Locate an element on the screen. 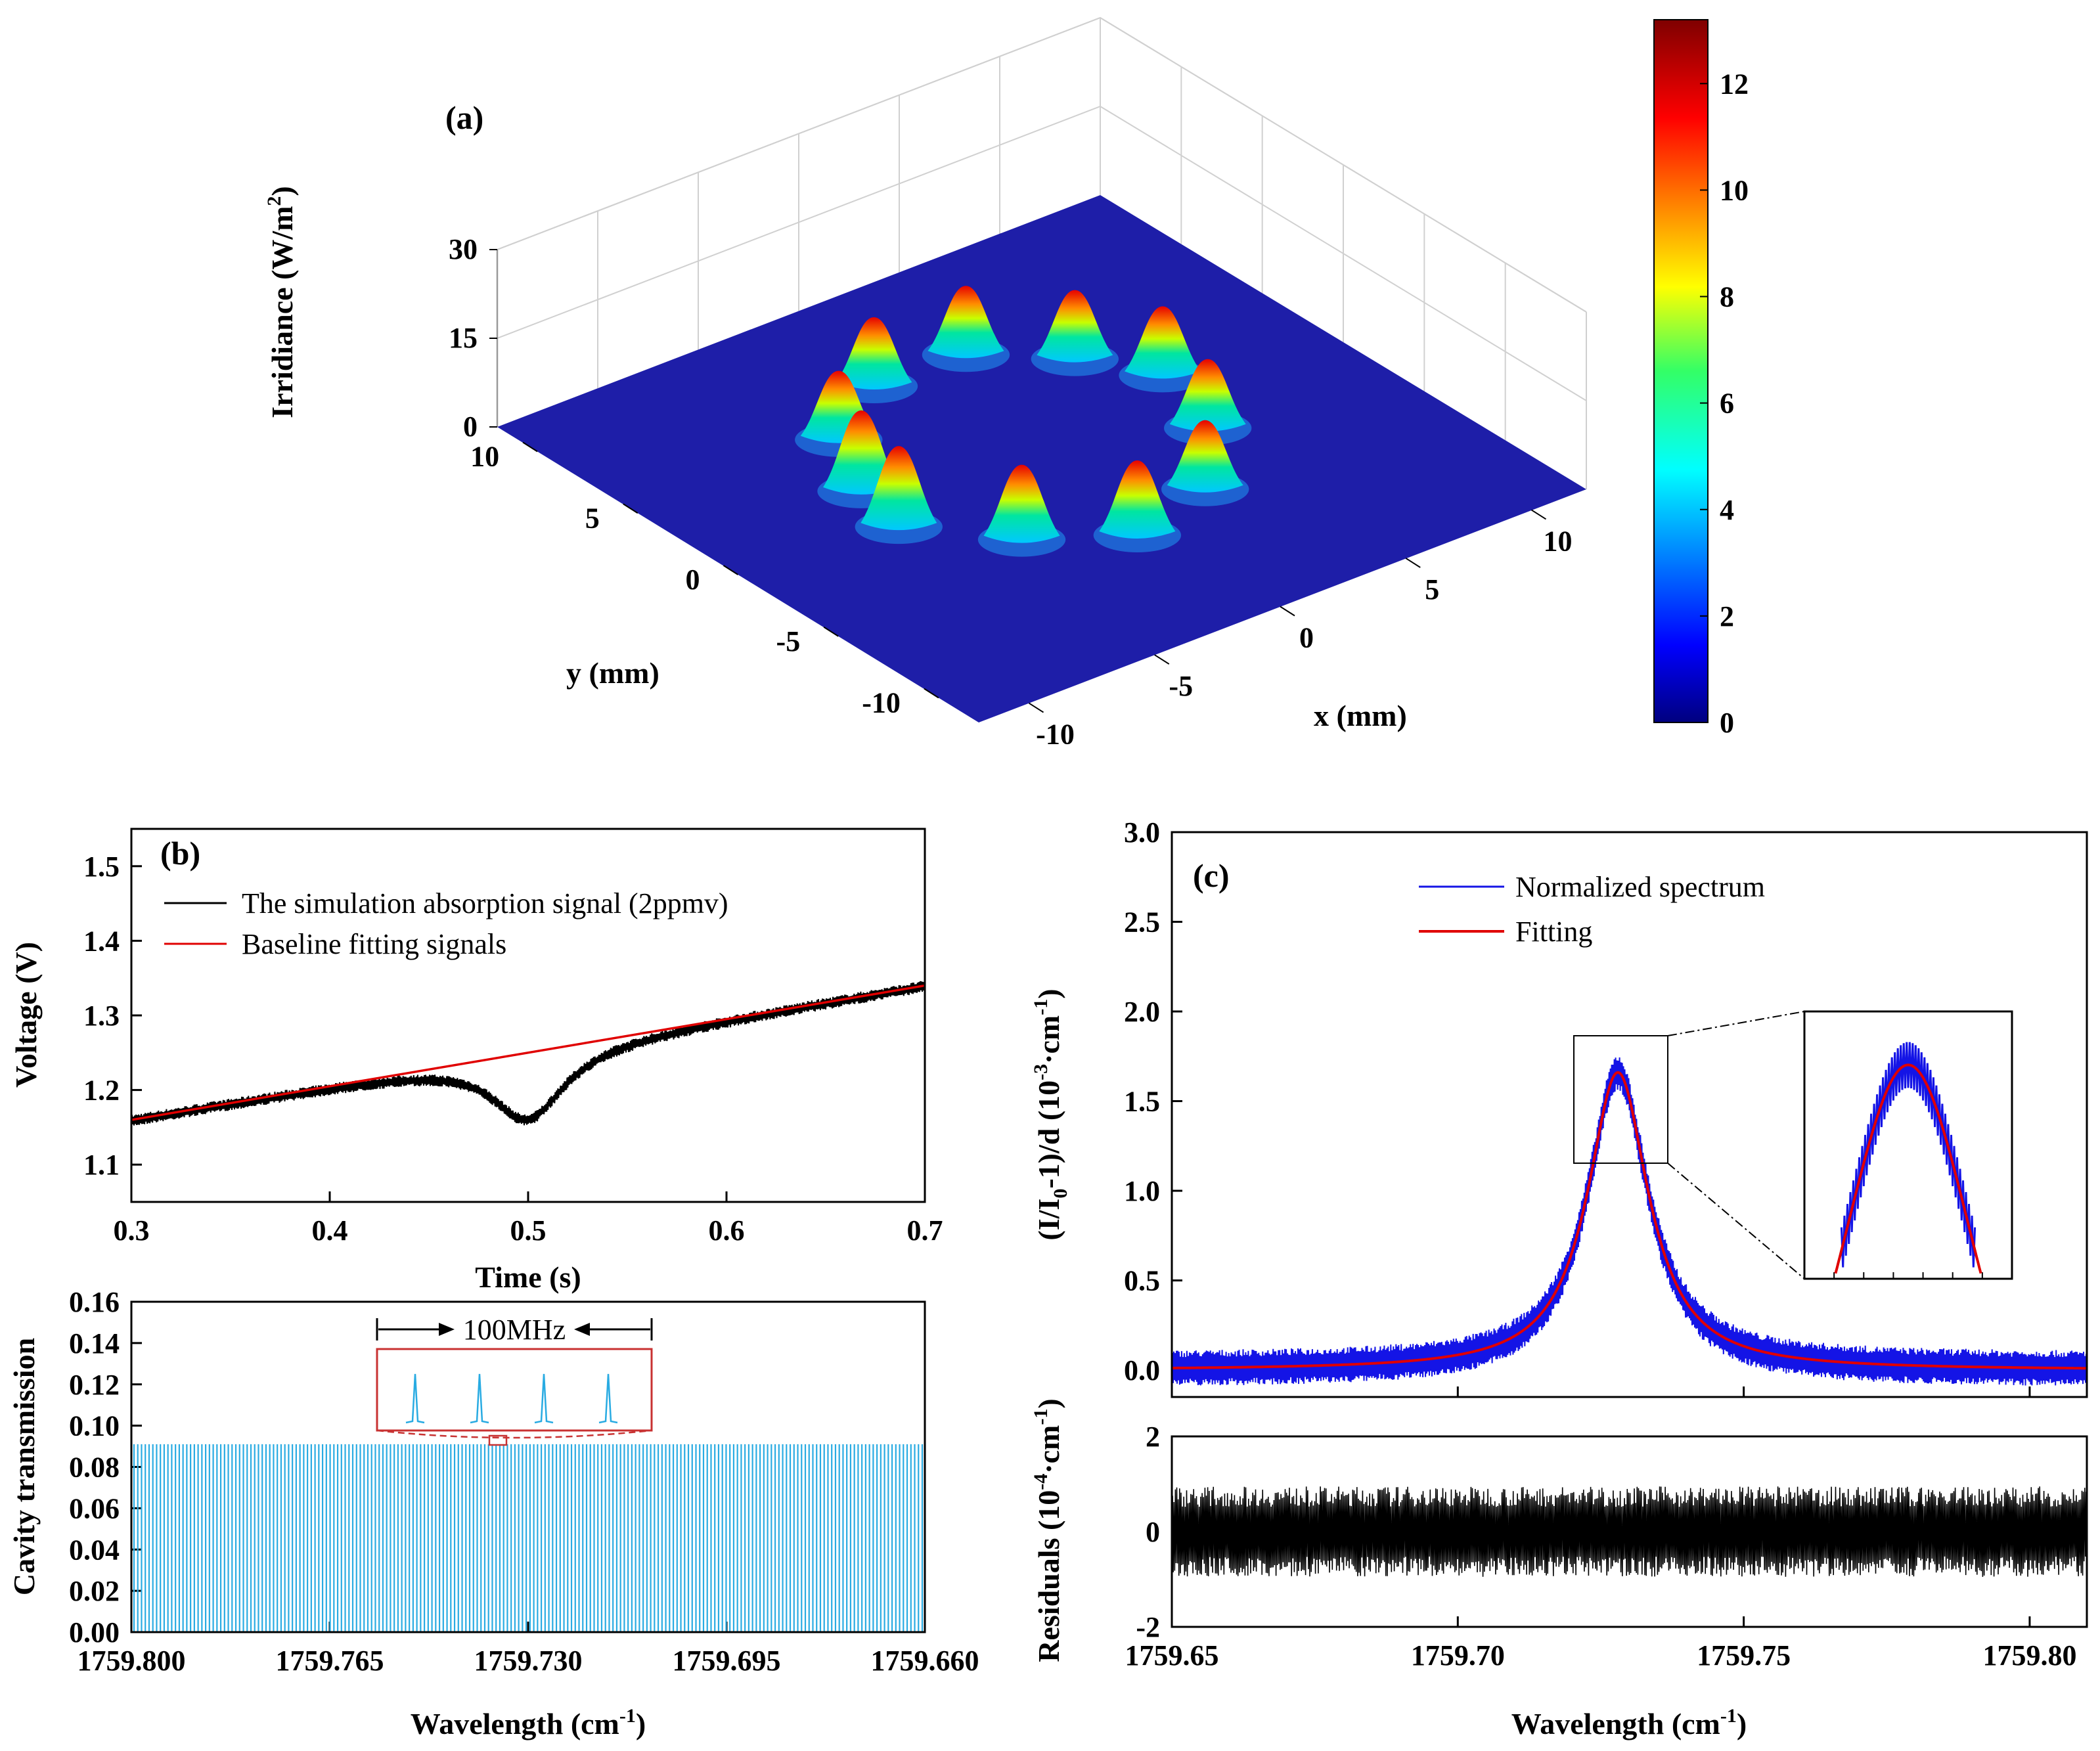 This screenshot has height=1751, width=2100. y-tick-label: 1.1 is located at coordinates (102, 1165).